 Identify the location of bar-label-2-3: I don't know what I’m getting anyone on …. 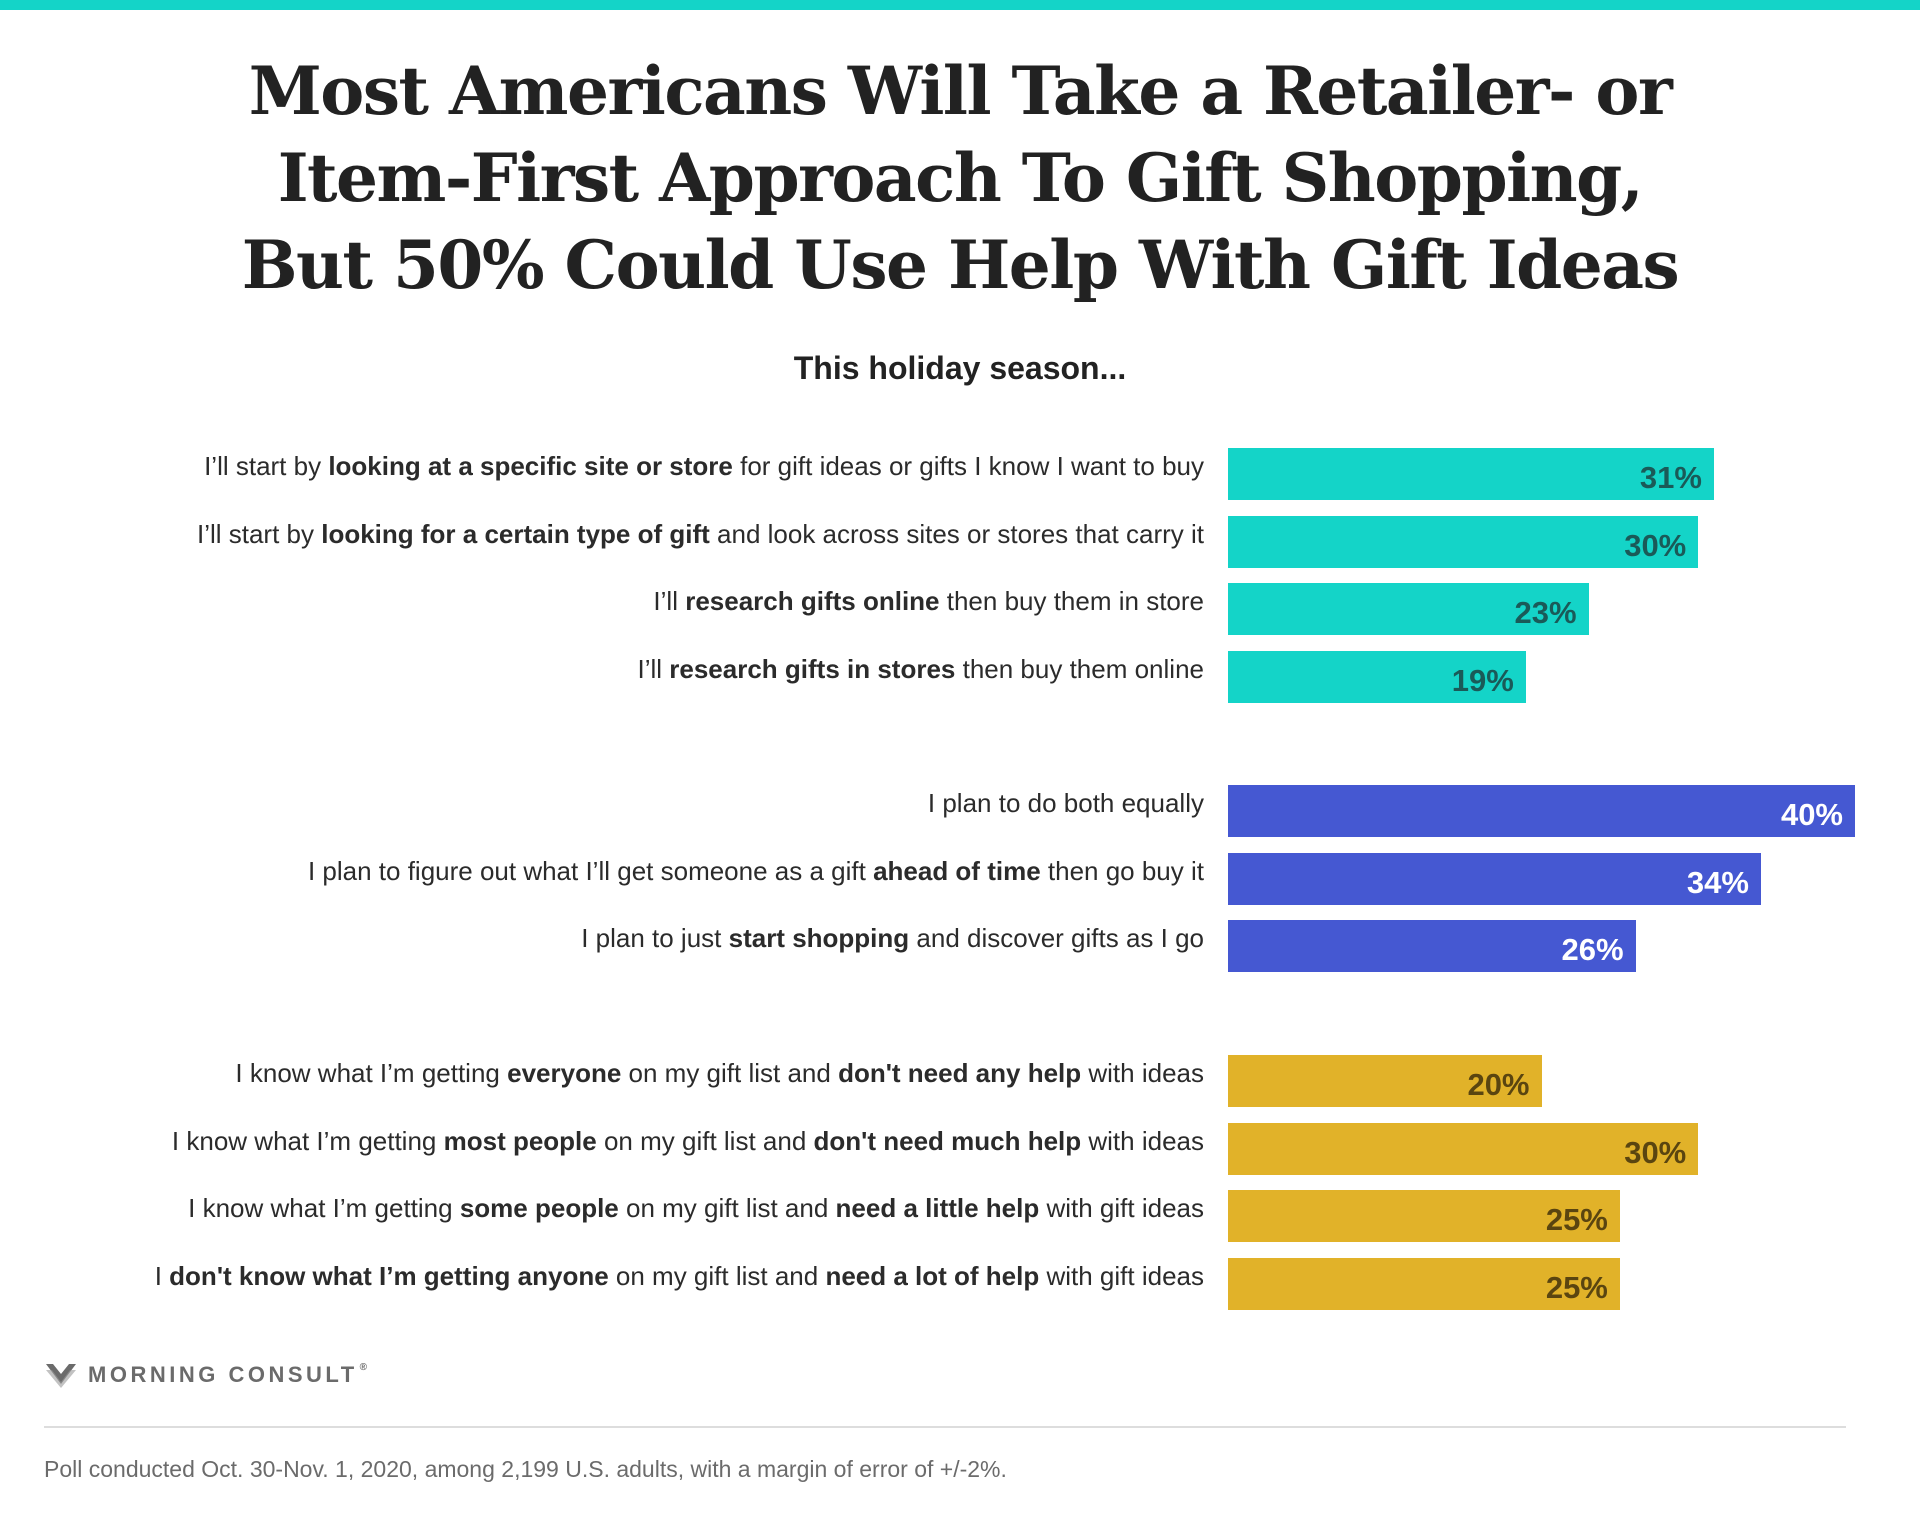
(679, 1276).